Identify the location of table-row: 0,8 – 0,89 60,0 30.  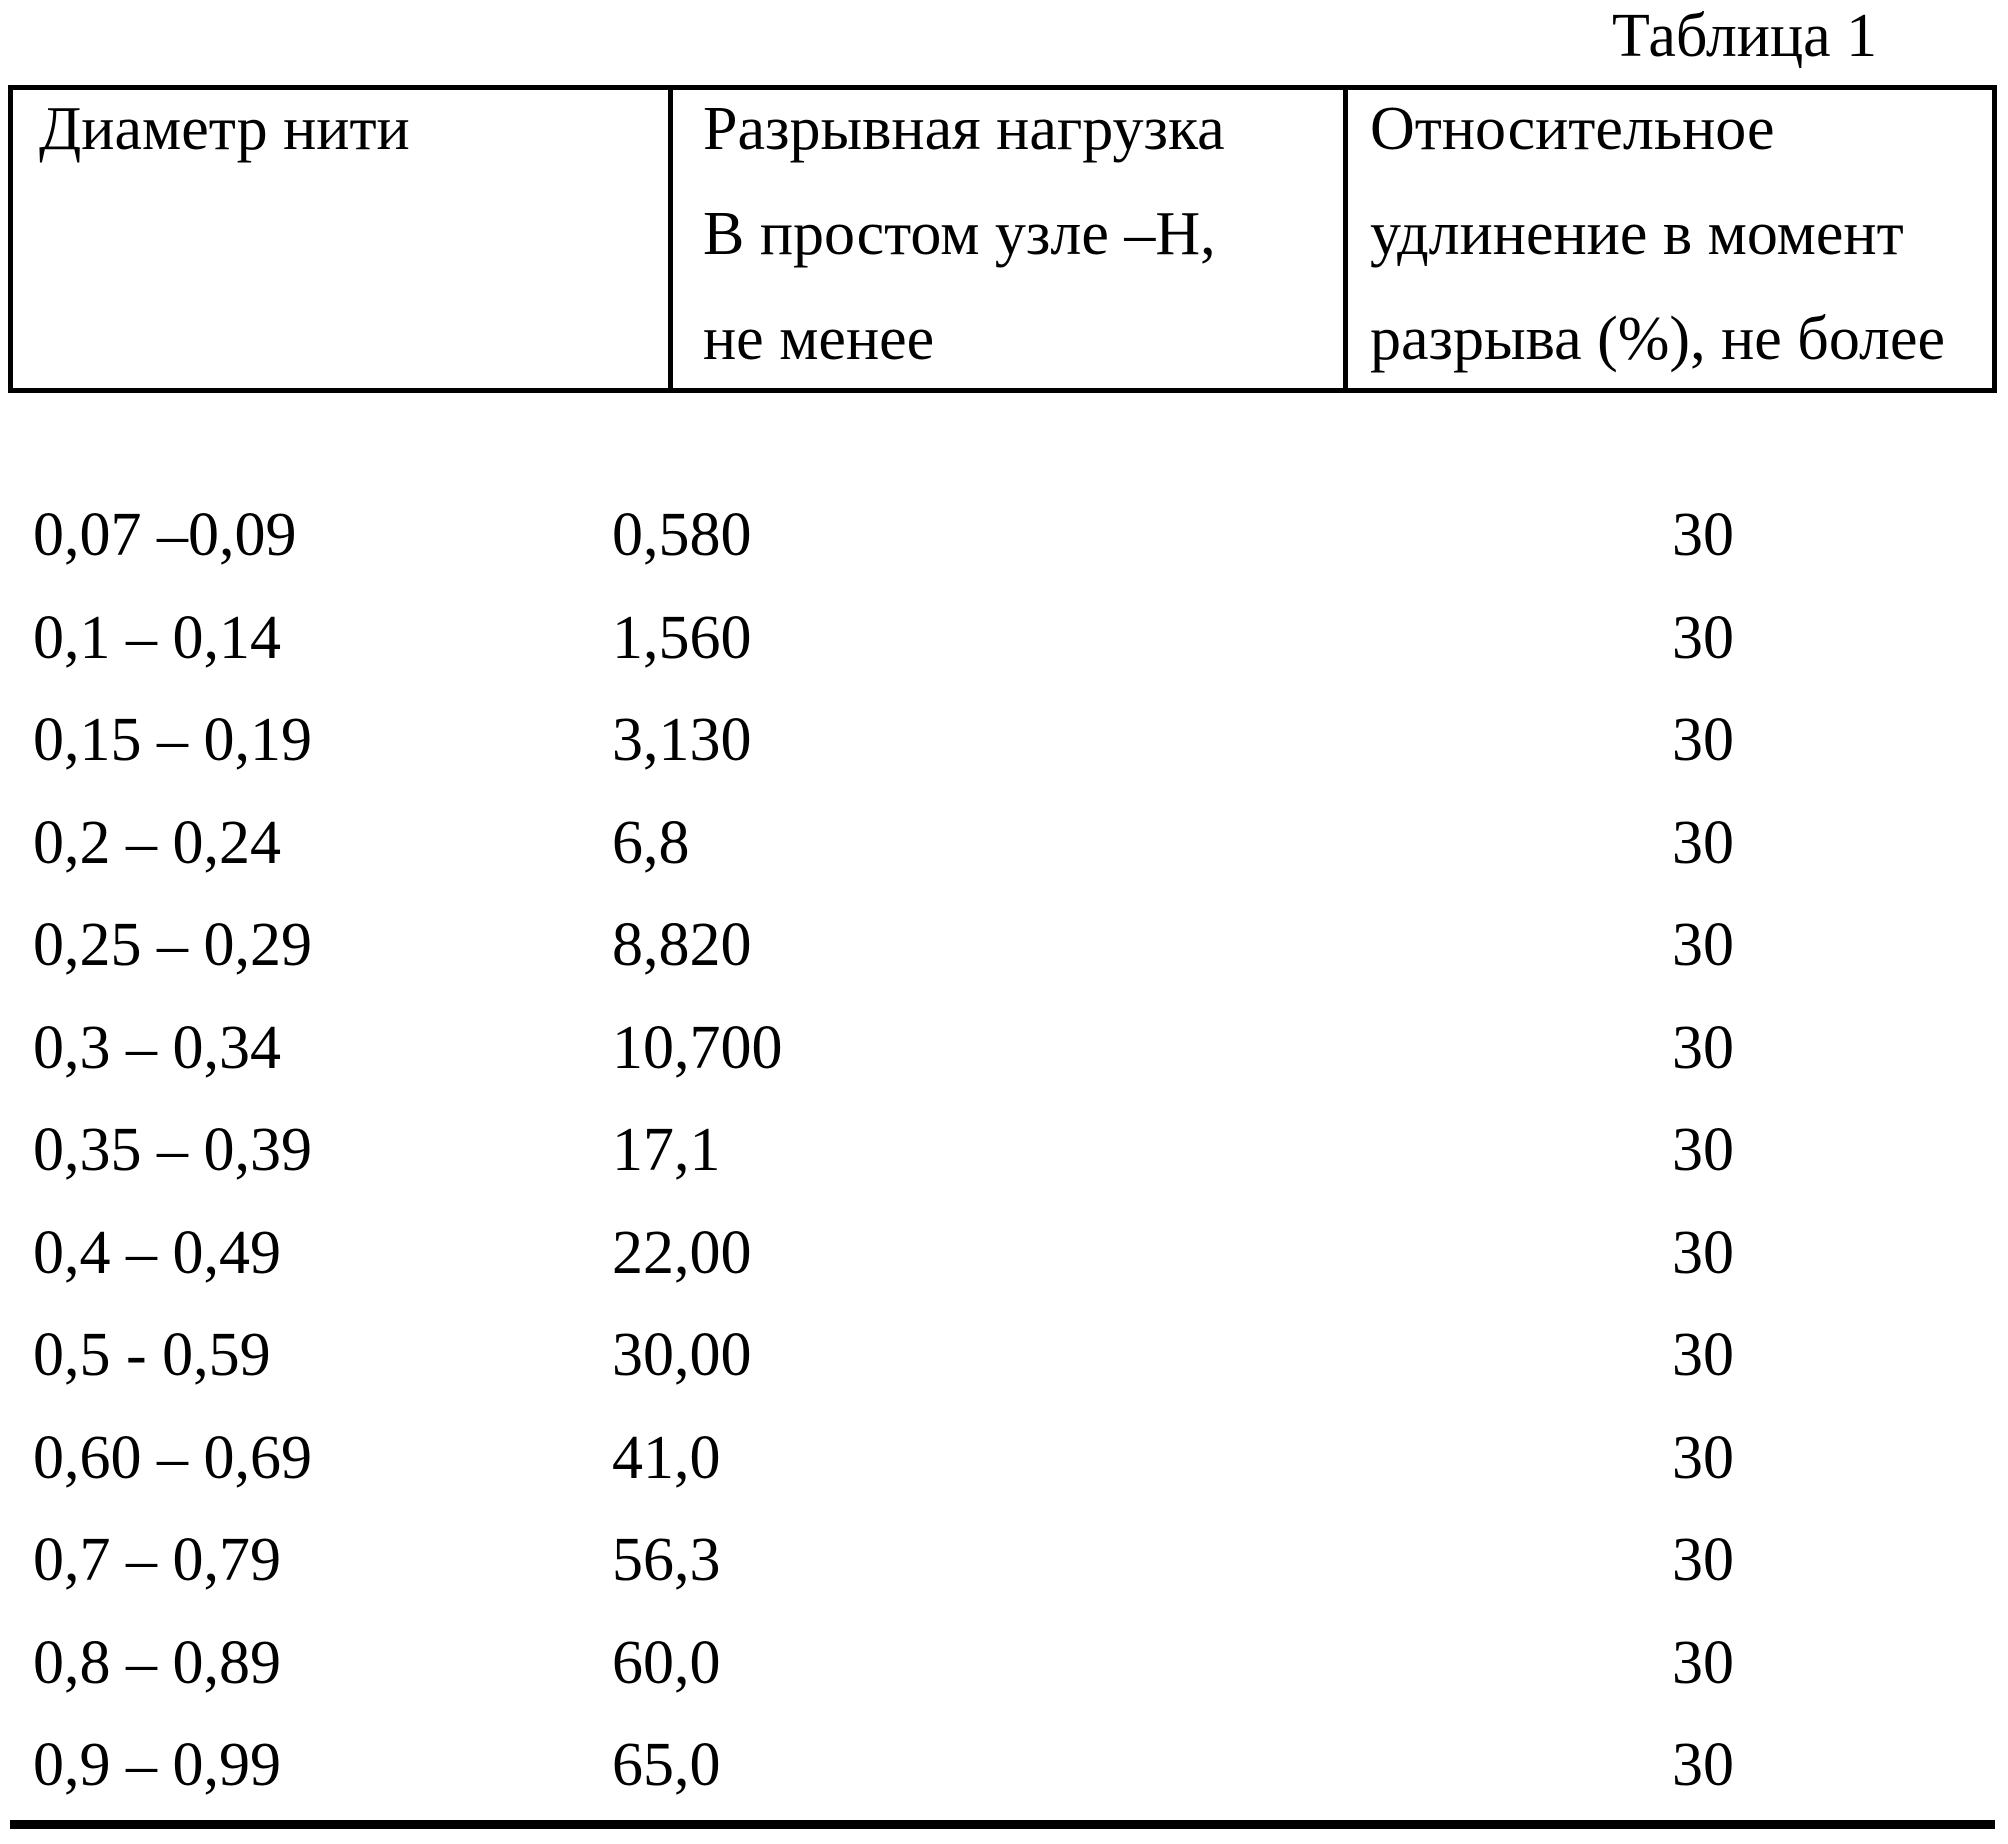
(1004, 1682).